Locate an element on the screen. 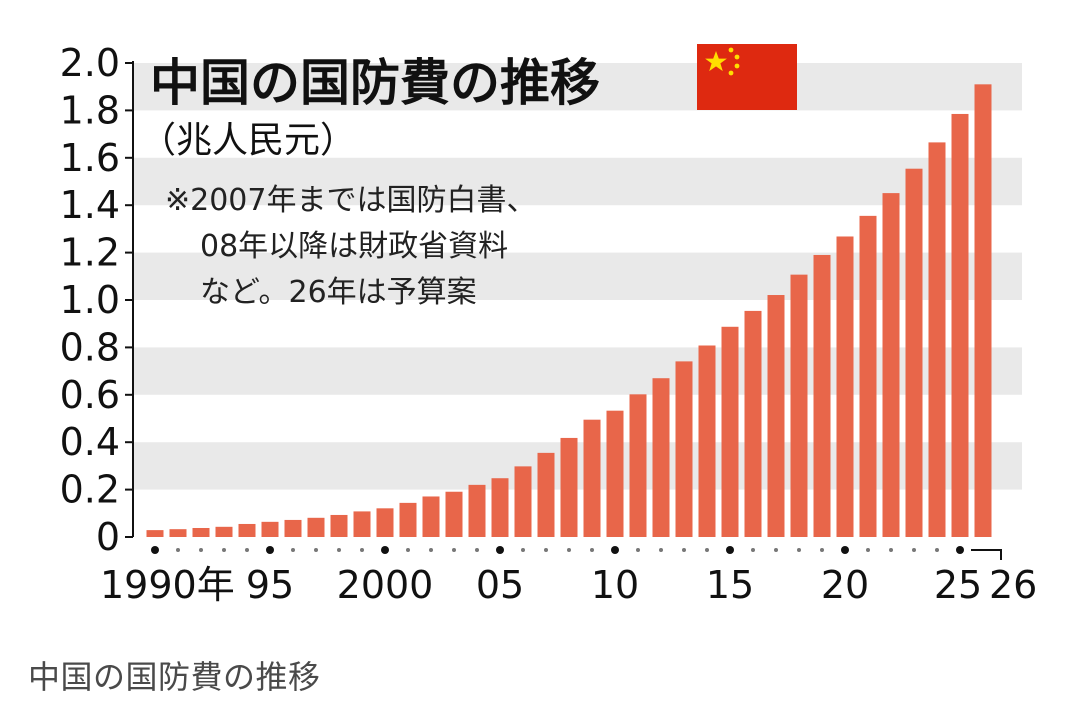 This screenshot has width=1079, height=704. y-tick-label: 2.0 is located at coordinates (90, 63).